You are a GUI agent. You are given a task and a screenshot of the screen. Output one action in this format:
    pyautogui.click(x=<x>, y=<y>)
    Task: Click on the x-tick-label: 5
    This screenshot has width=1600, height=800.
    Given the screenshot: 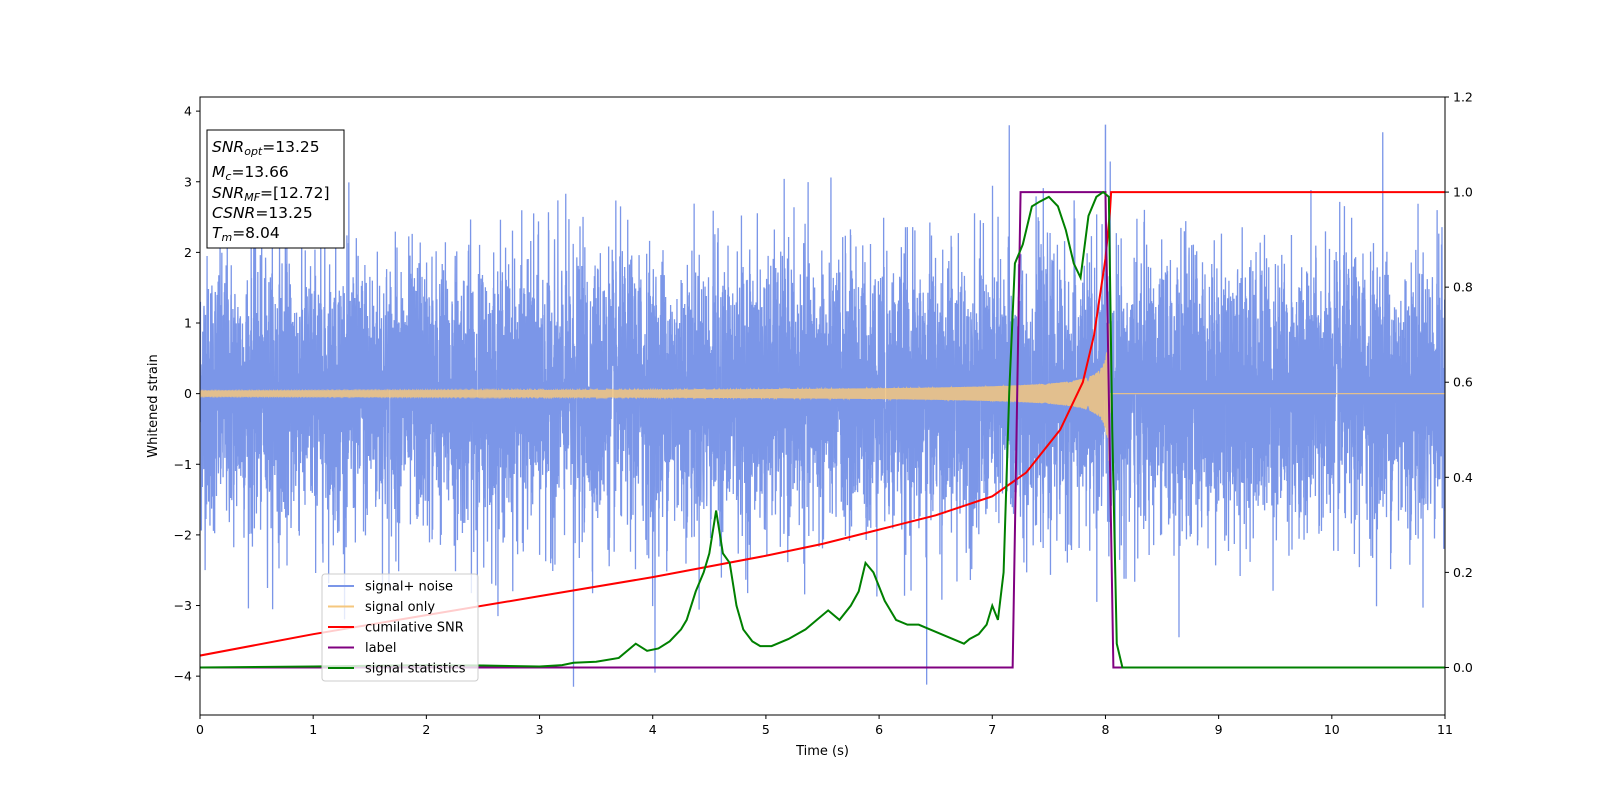 What is the action you would take?
    pyautogui.click(x=766, y=729)
    